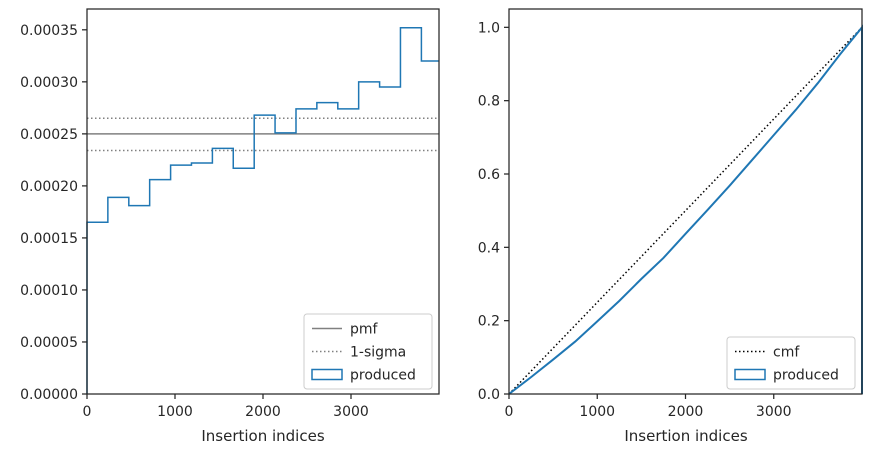  What do you see at coordinates (786, 353) in the screenshot?
I see `cmf-legend-label-cmf: cmf` at bounding box center [786, 353].